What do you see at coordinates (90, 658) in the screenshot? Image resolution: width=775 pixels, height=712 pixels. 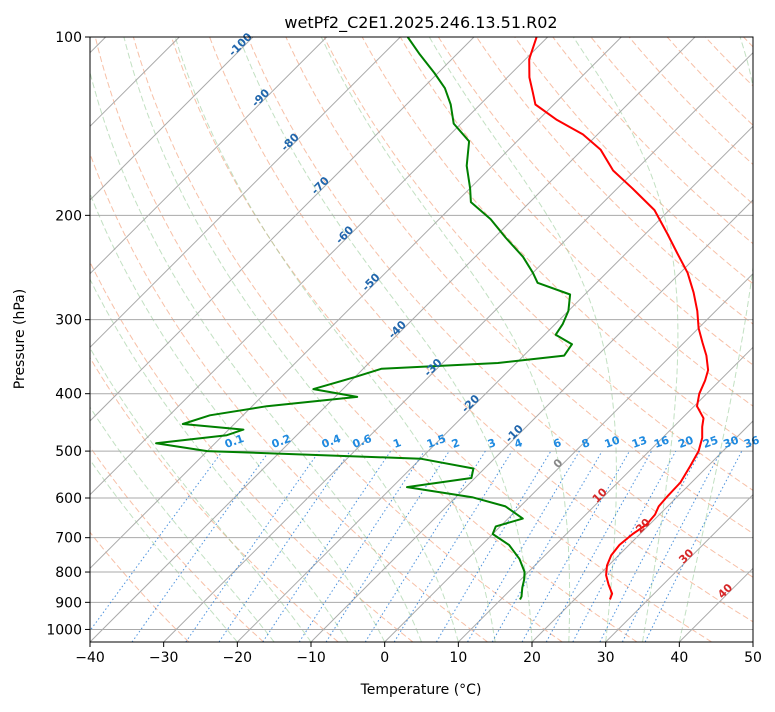 I see `x-tick-label: −40` at bounding box center [90, 658].